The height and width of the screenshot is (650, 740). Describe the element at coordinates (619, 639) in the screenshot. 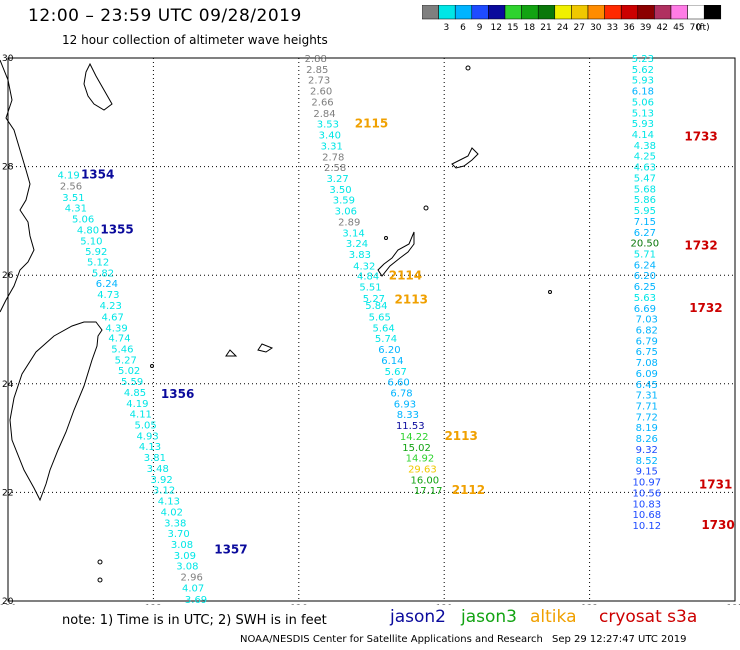

I see `footer-timestamp: Sep 29 12:27:47 UTC 2019` at that location.